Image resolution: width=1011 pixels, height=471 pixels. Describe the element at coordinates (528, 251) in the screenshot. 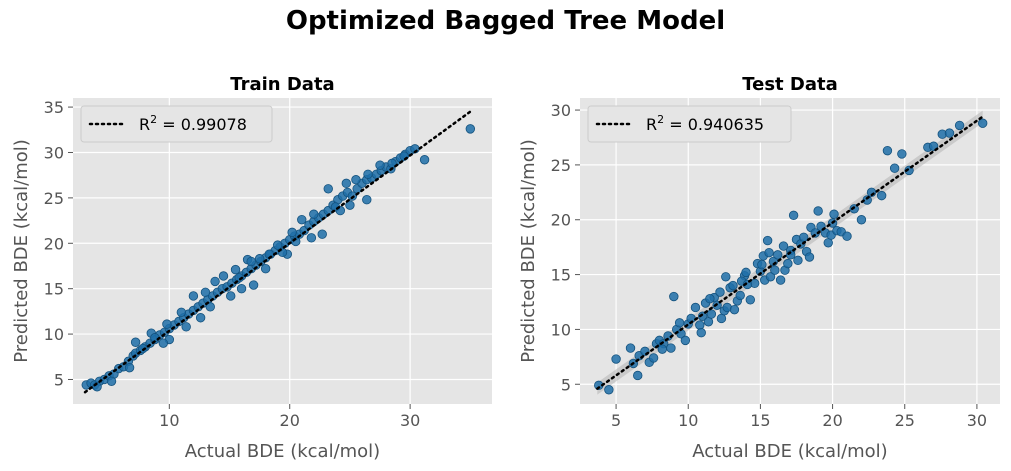

I see `y-axis-label: Predicted BDE (kcal/mol)` at that location.